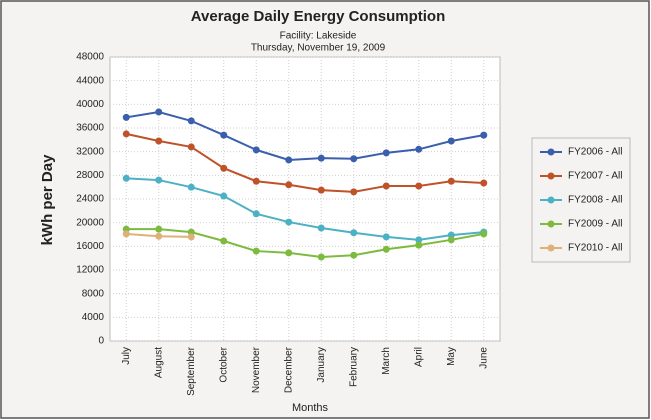 This screenshot has height=420, width=651. What do you see at coordinates (90, 80) in the screenshot?
I see `y-tick-label: 44000` at bounding box center [90, 80].